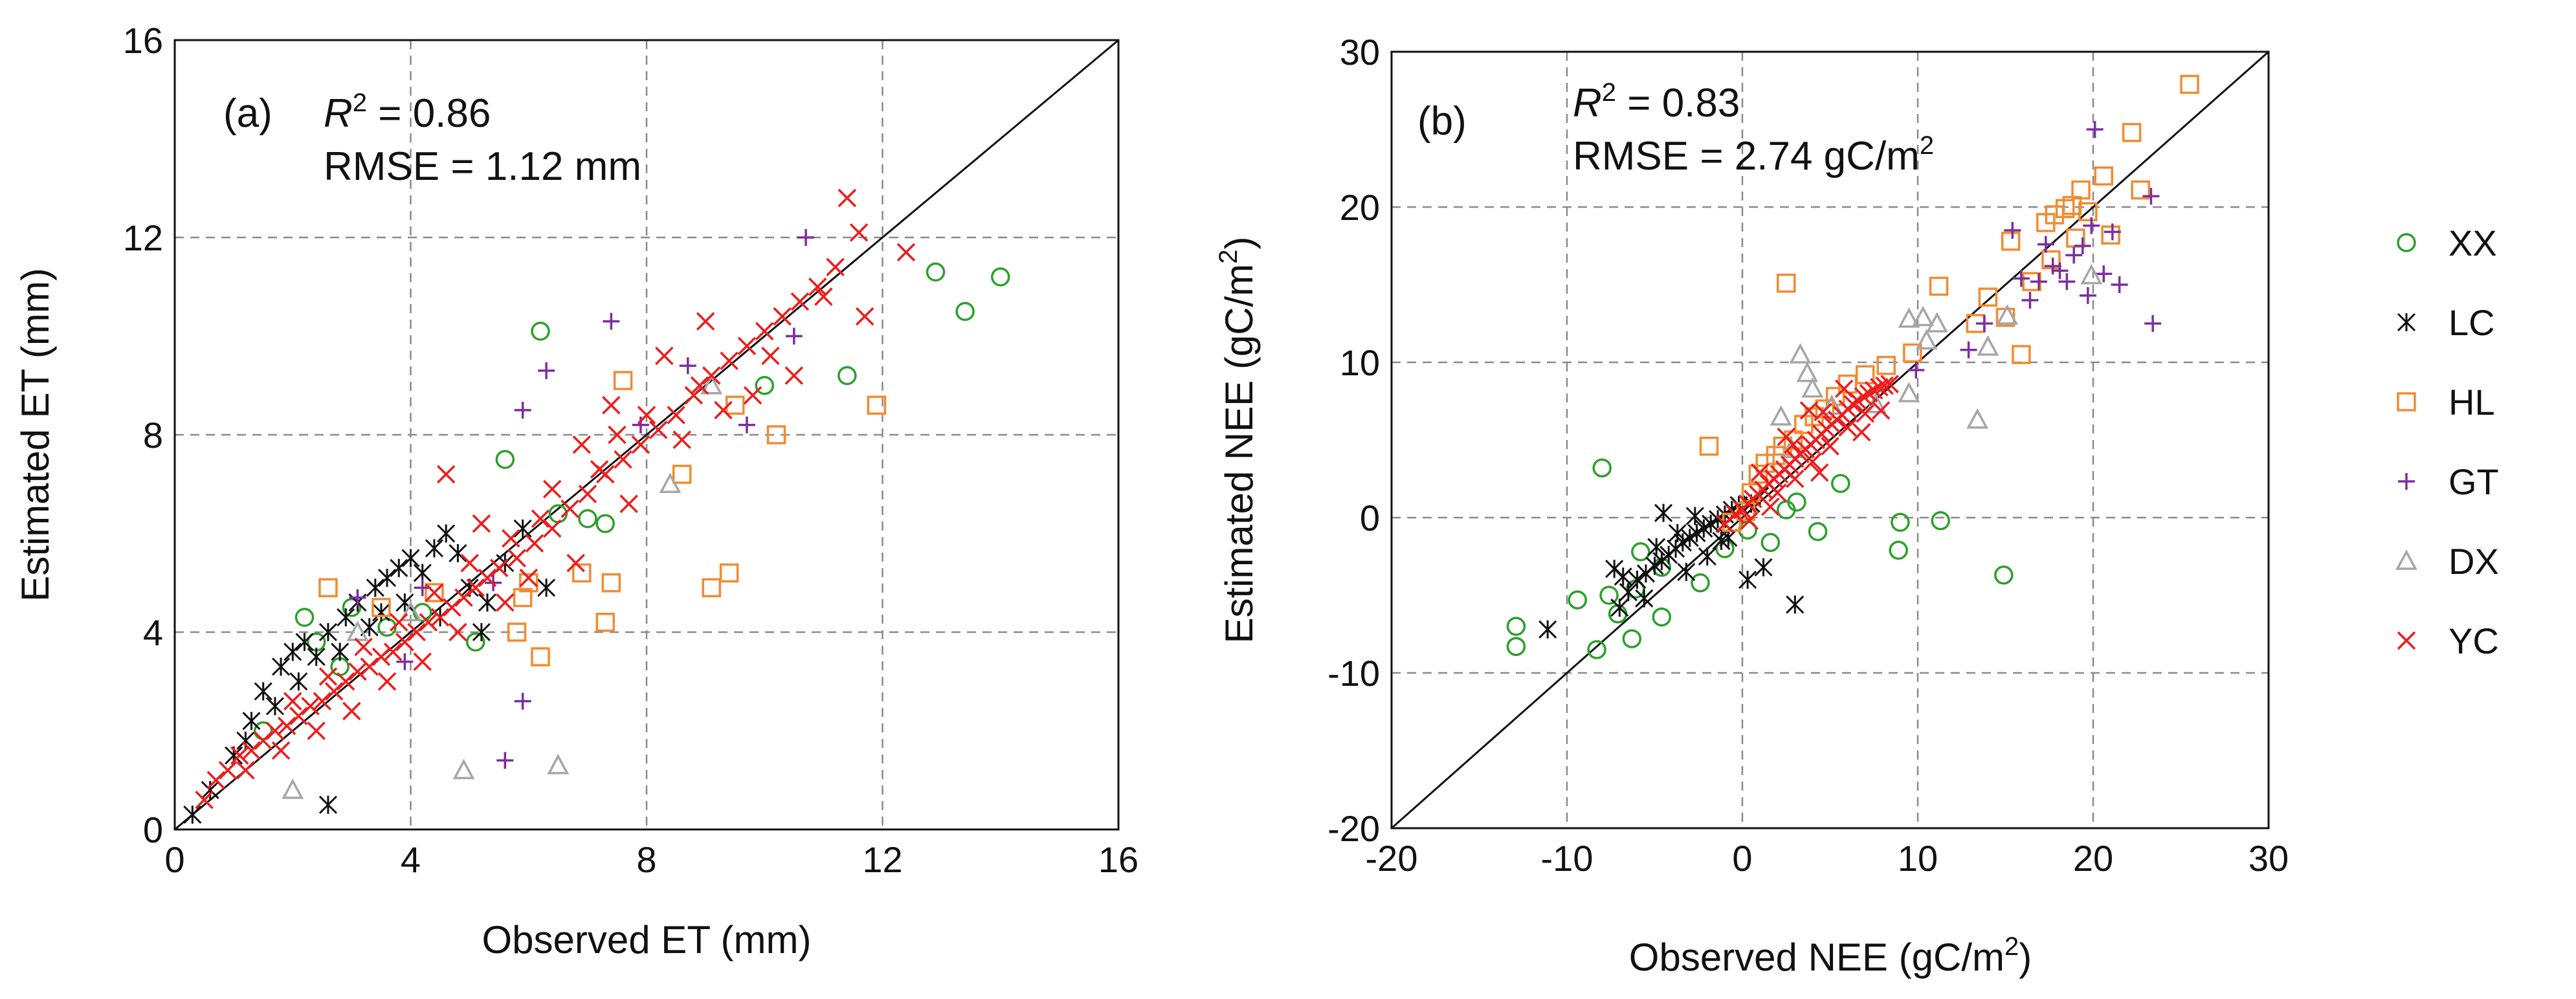 Image resolution: width=2576 pixels, height=999 pixels. I want to click on panel-b-label: (b), so click(1442, 121).